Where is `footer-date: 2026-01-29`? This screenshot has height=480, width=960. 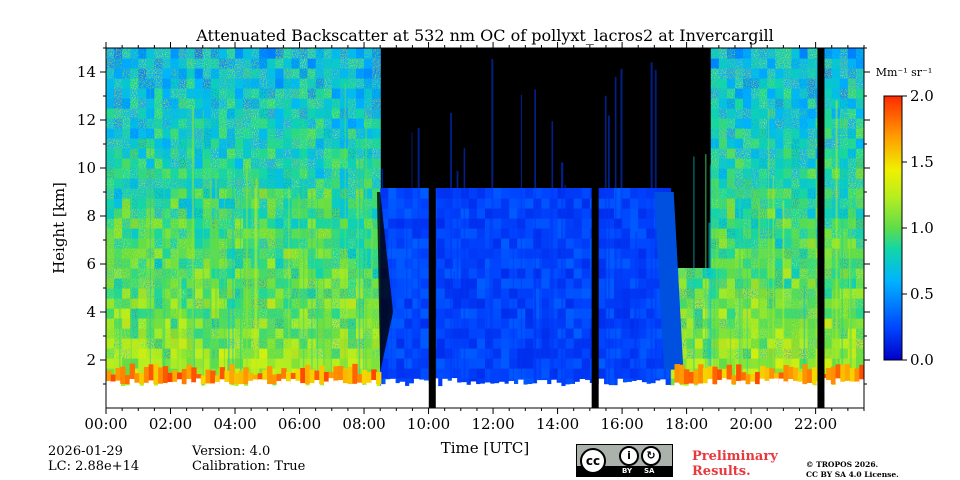
footer-date: 2026-01-29 is located at coordinates (85, 451).